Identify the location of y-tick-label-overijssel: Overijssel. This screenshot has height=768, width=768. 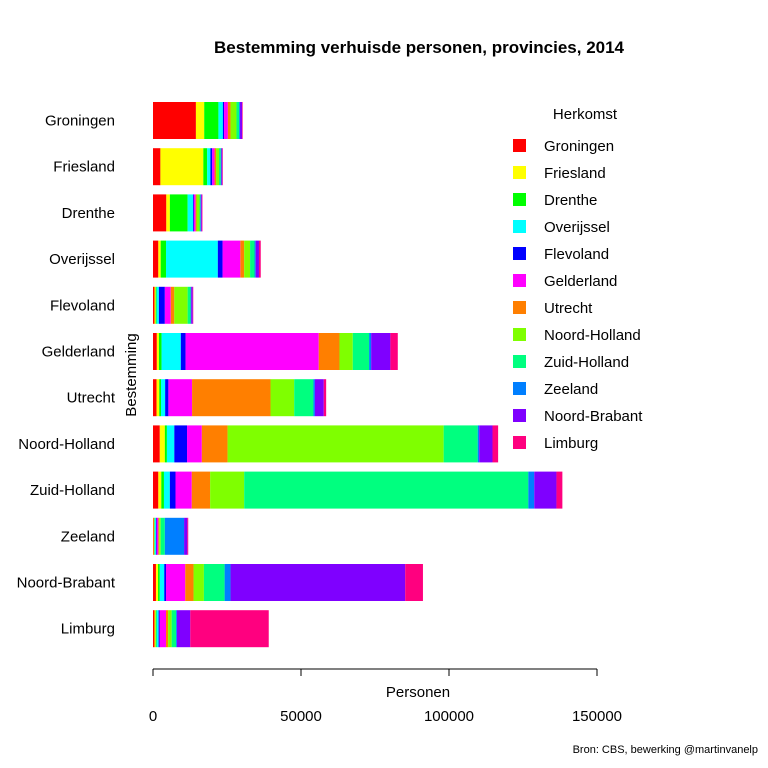
(82, 259).